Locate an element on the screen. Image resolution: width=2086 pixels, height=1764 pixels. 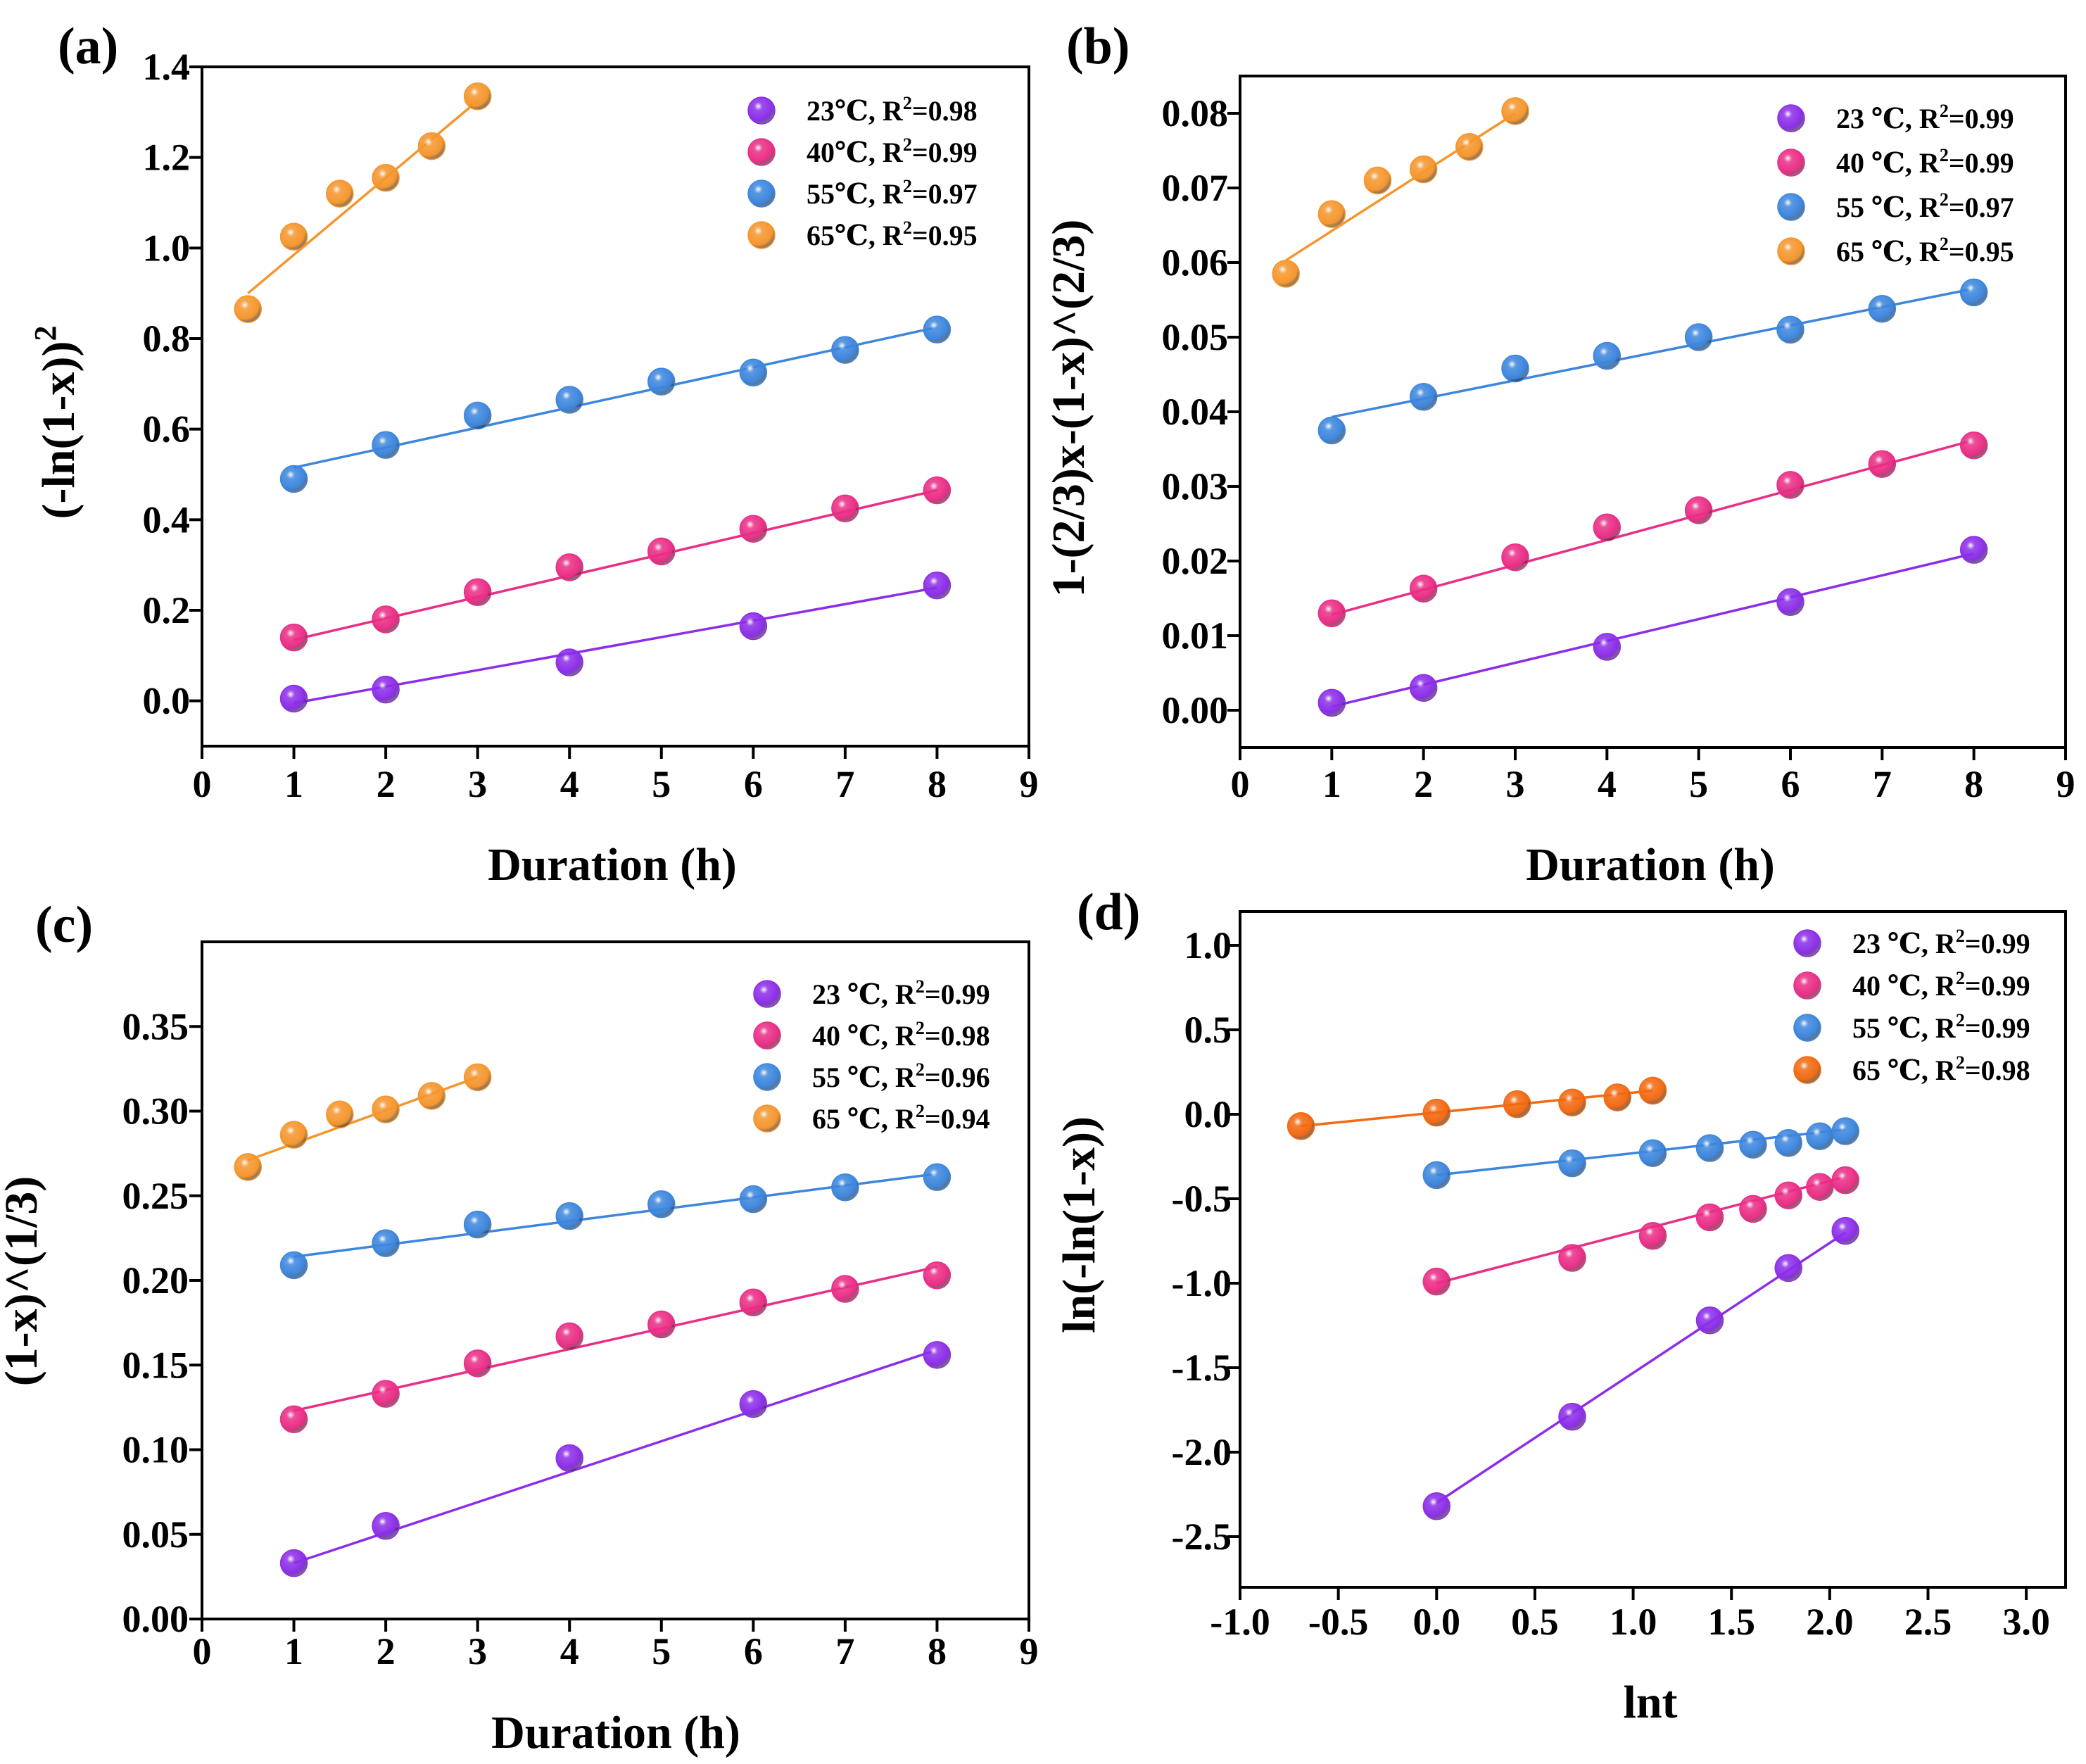
y-tick-label: 1.4 is located at coordinates (167, 67).